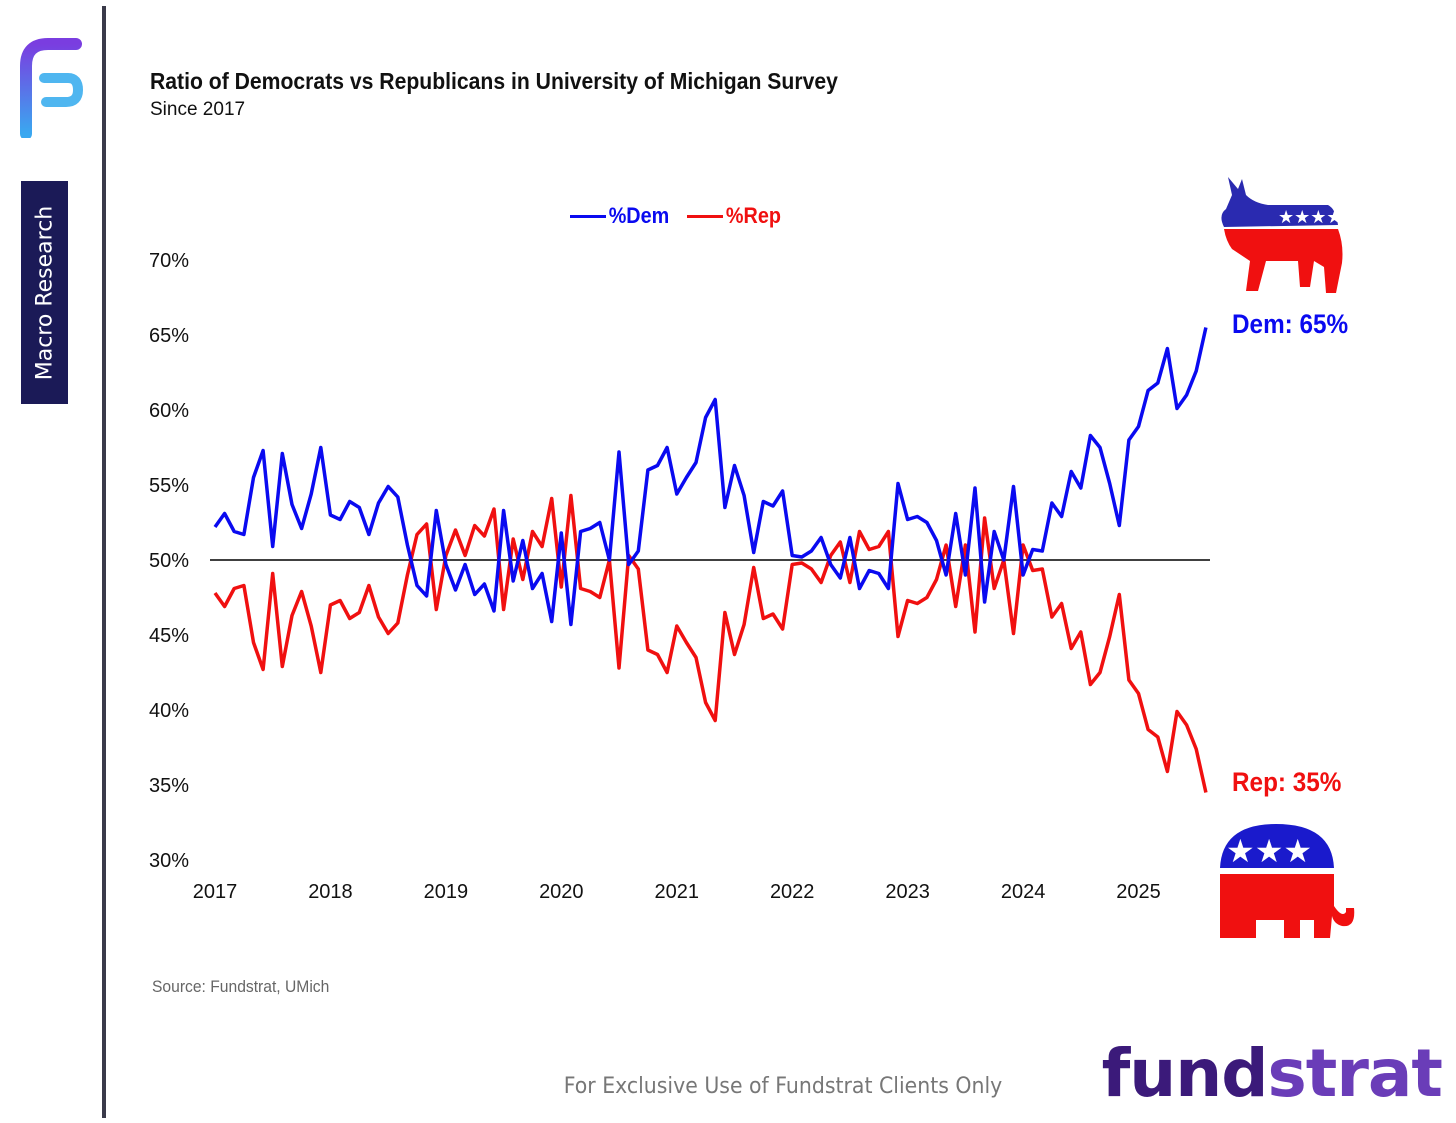 The image size is (1456, 1123). Describe the element at coordinates (1185, 1073) in the screenshot. I see `brand-part1: fund` at that location.